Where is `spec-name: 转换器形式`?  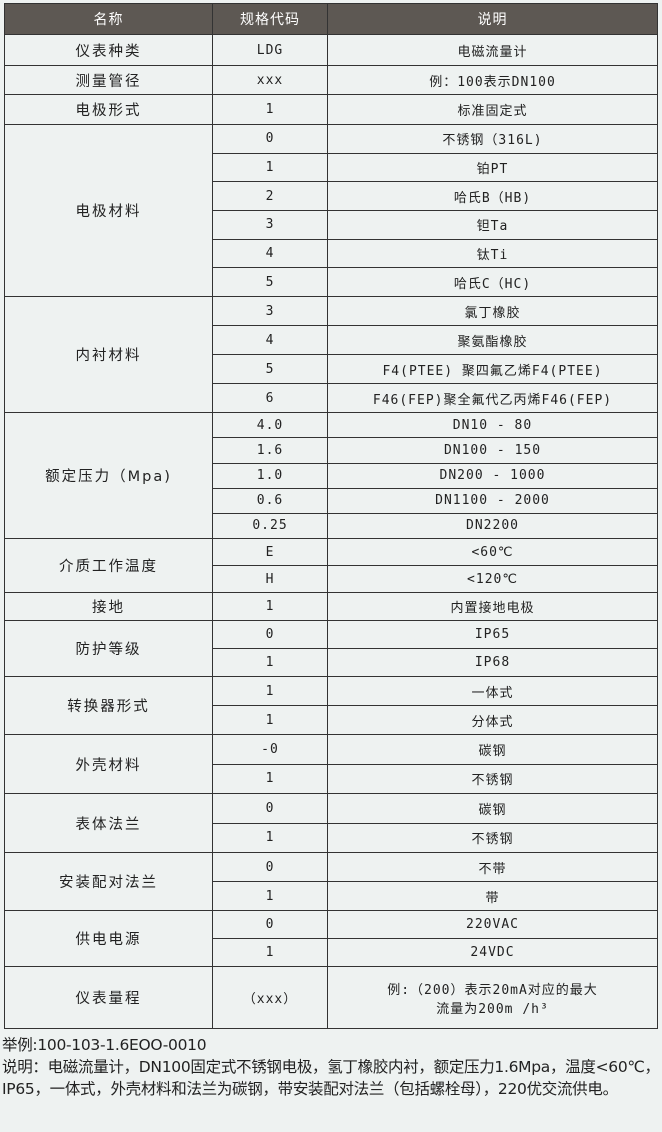 spec-name: 转换器形式 is located at coordinates (108, 706).